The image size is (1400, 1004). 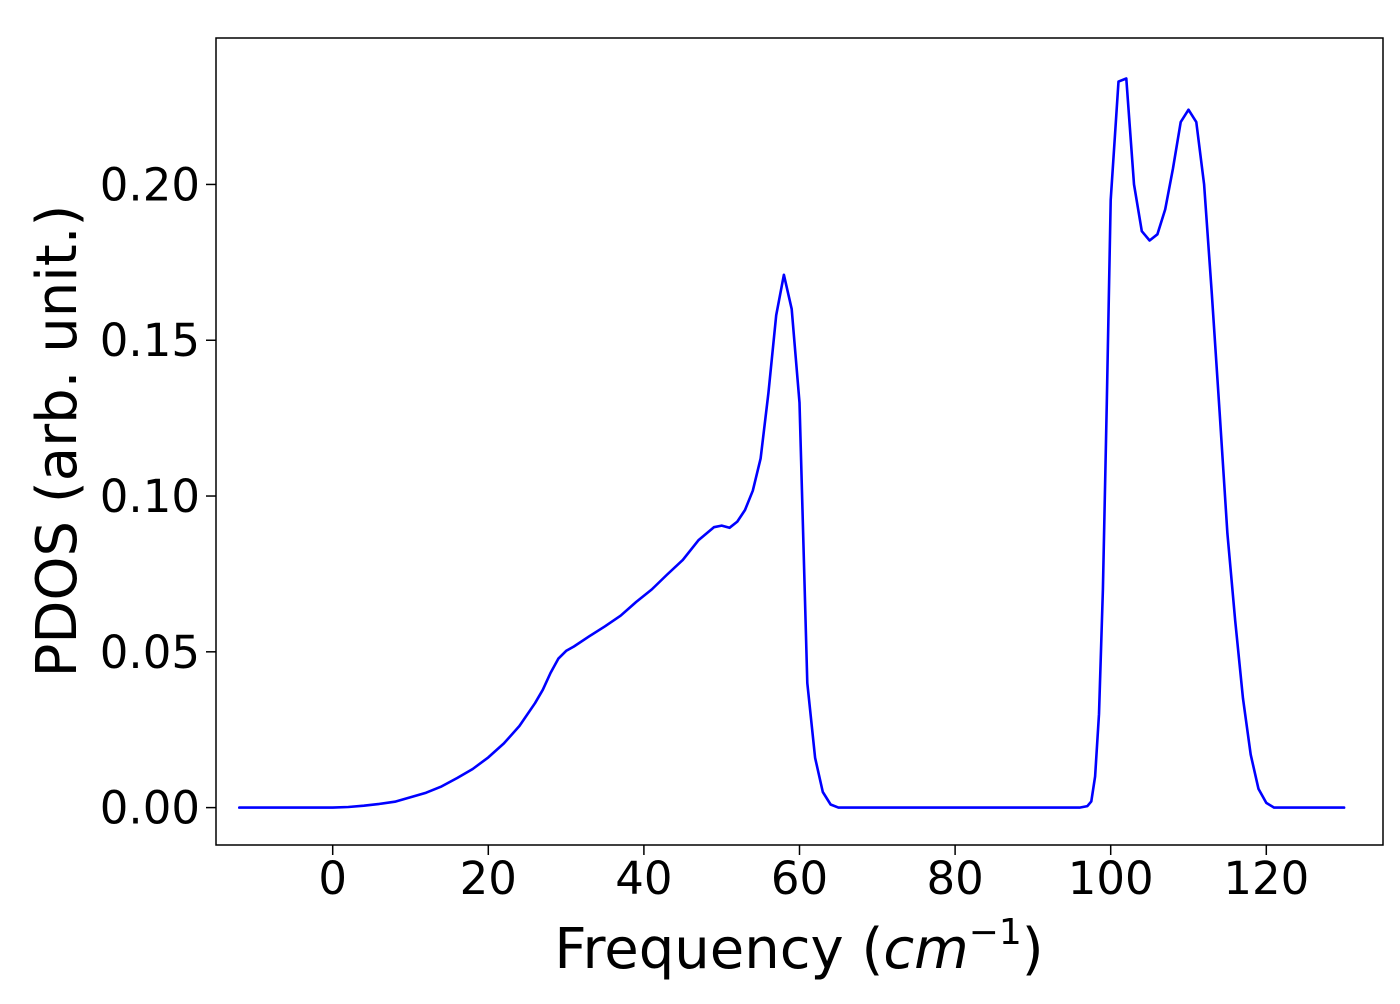 I want to click on y-tick-label: 0.15, so click(x=150, y=340).